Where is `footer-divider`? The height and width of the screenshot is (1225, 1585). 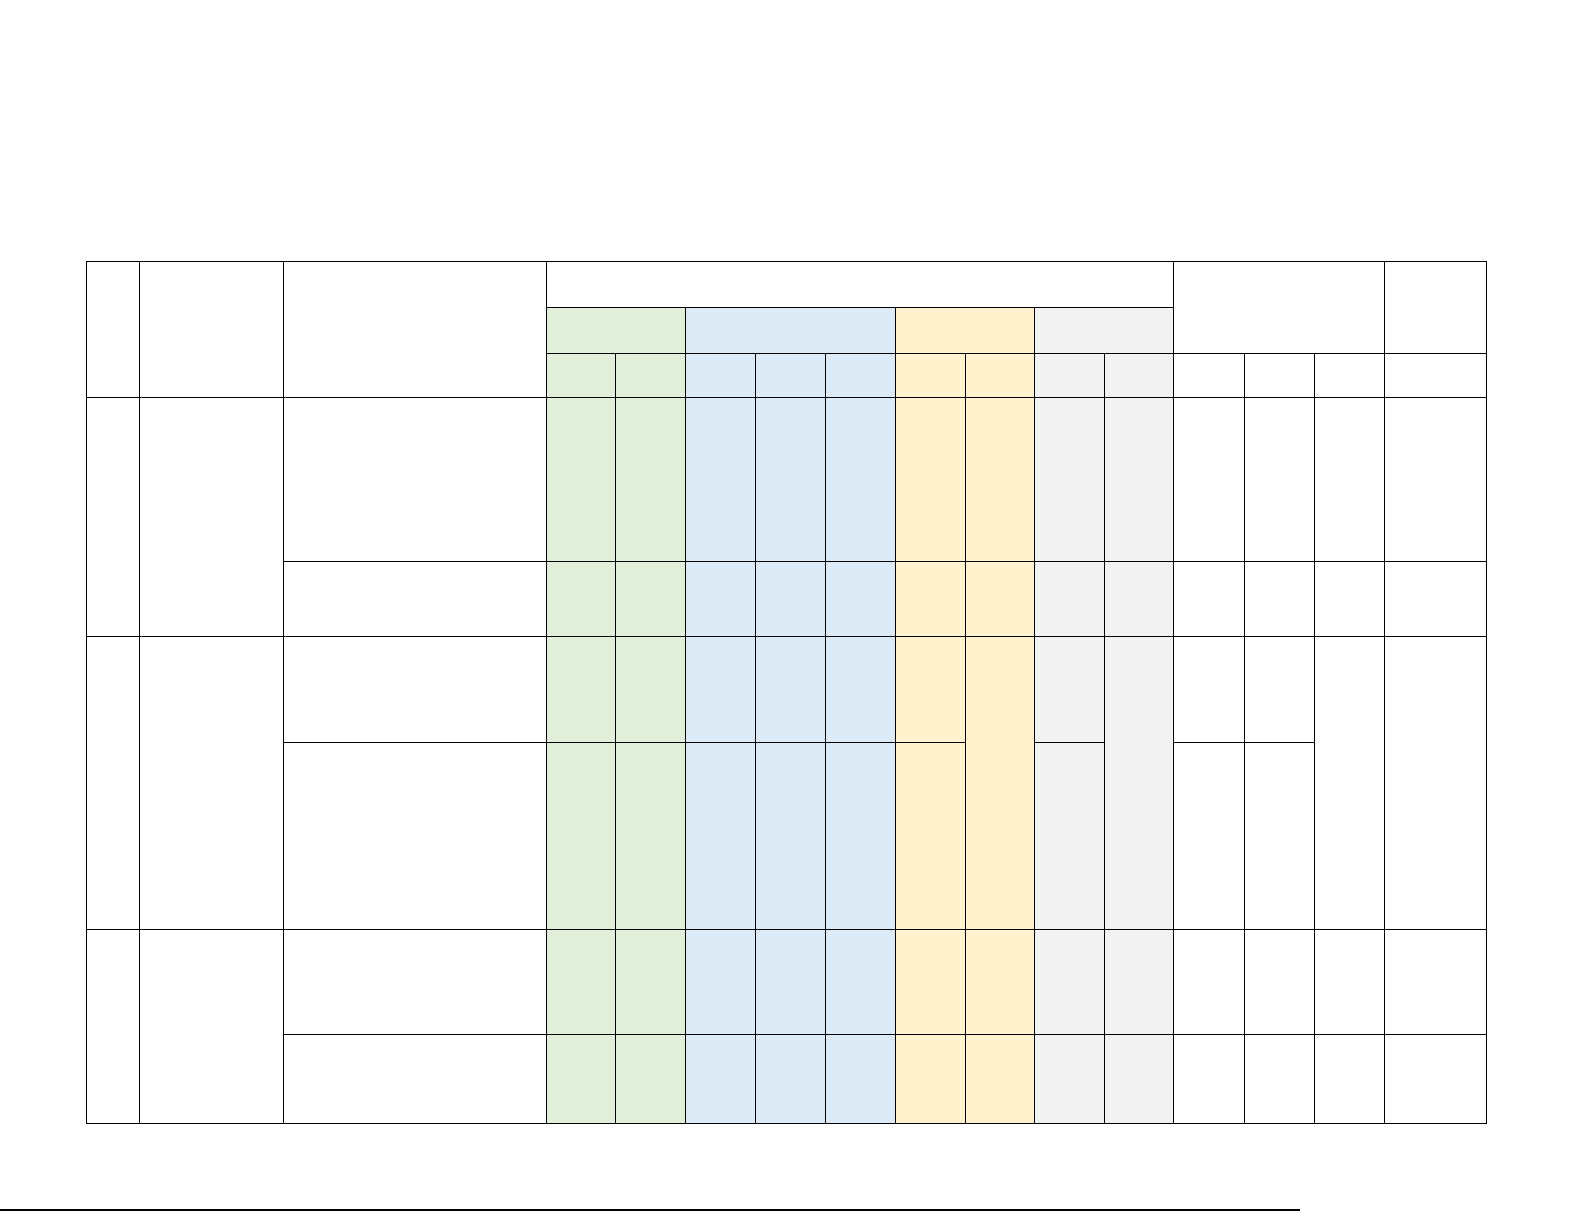
footer-divider is located at coordinates (650, 1210).